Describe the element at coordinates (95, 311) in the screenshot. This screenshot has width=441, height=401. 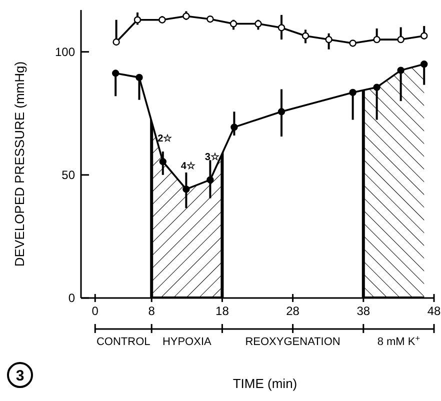
I see `x-tick-label: 0` at that location.